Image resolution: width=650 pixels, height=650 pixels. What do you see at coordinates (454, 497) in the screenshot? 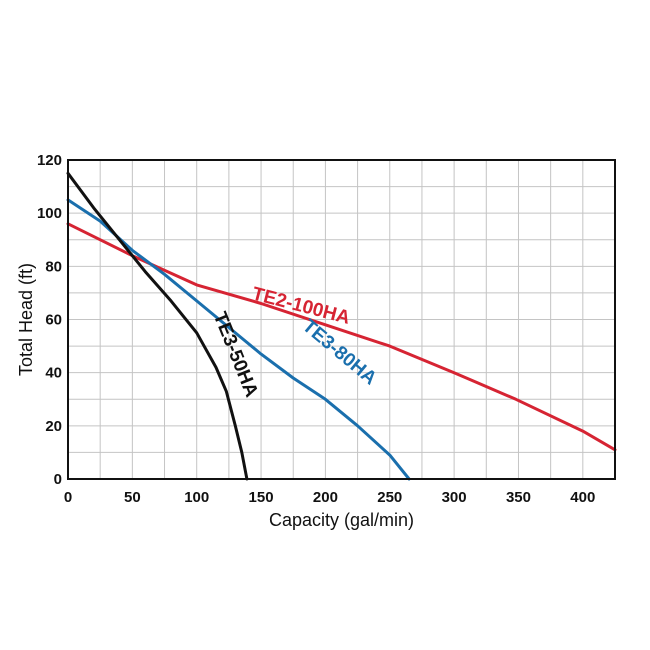
I see `x-tick-label: 300` at bounding box center [454, 497].